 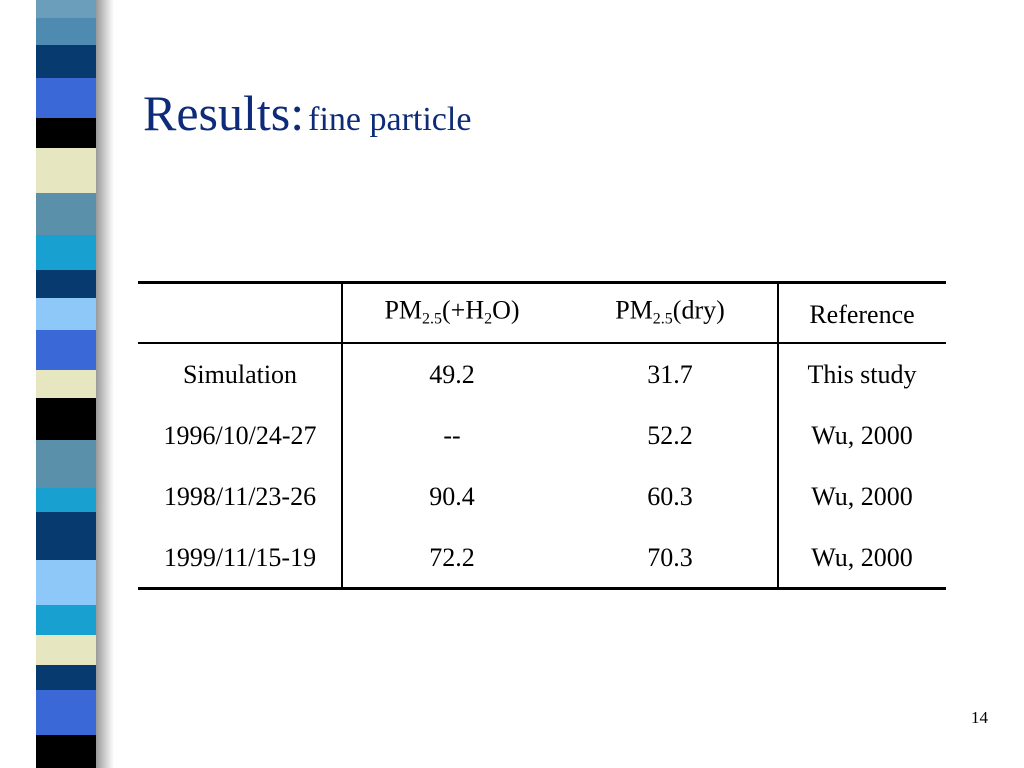 What do you see at coordinates (452, 557) in the screenshot?
I see `table-cell: 72.2` at bounding box center [452, 557].